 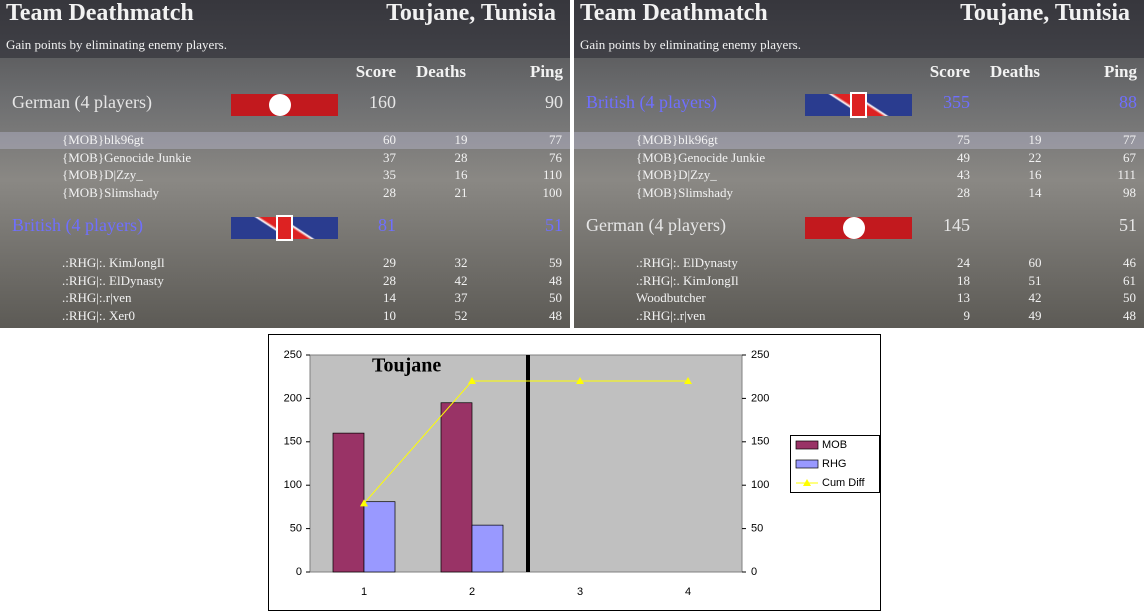 What do you see at coordinates (963, 139) in the screenshot?
I see `player-score: 75` at bounding box center [963, 139].